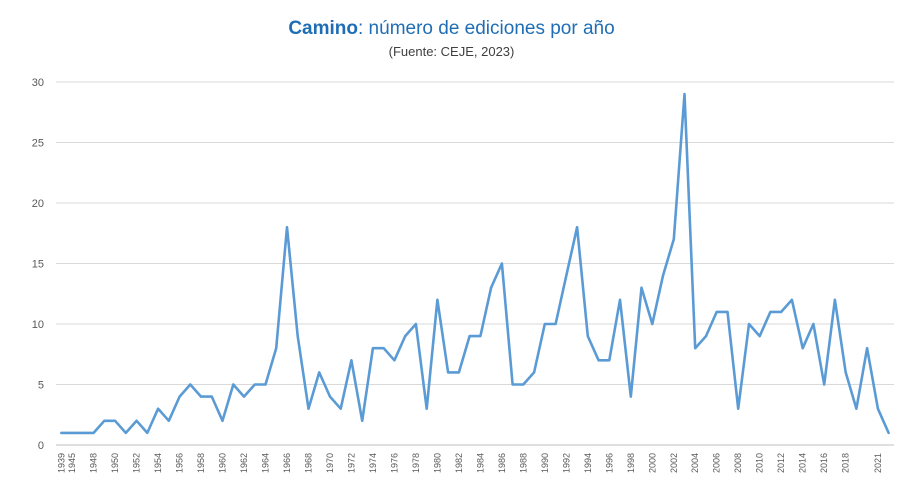 The image size is (903, 484). Describe the element at coordinates (158, 463) in the screenshot. I see `x-tick-label: 1954` at that location.